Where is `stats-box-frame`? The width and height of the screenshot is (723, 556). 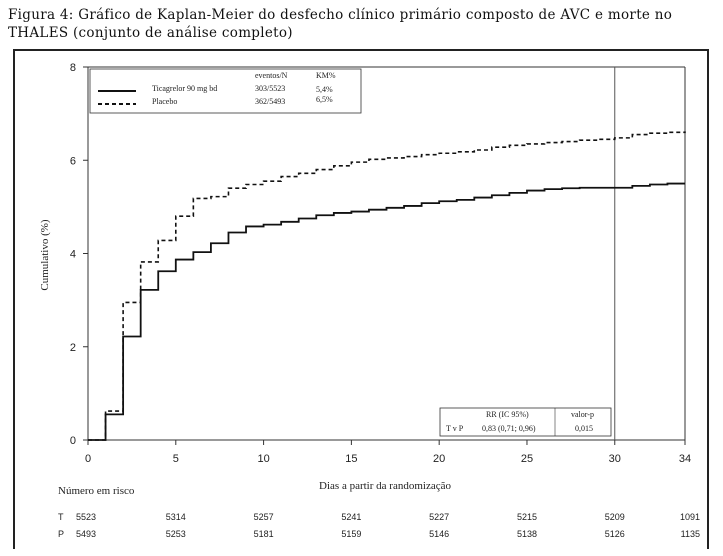
stats-box-frame is located at coordinates (525, 422).